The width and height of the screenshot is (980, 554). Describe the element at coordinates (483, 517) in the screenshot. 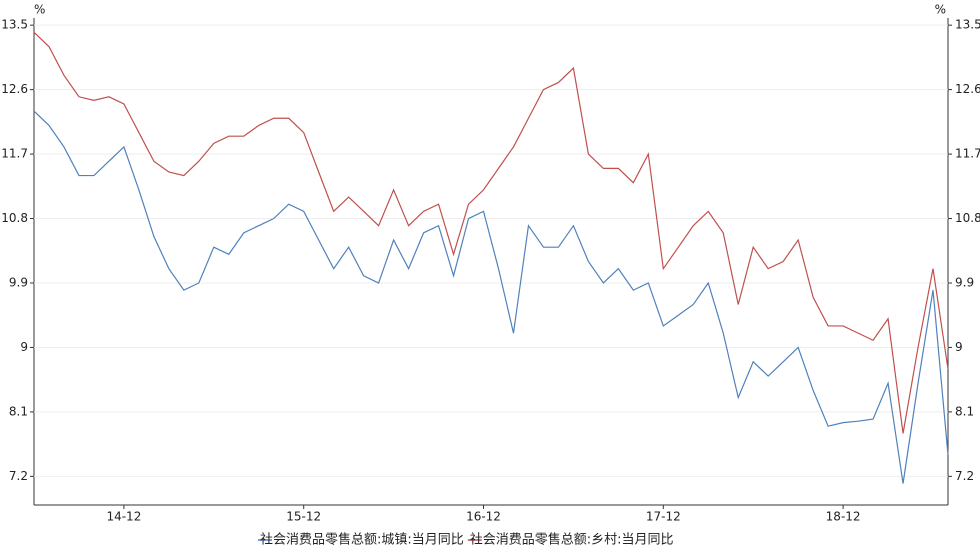

I see `x-tick-label: 16-12` at that location.